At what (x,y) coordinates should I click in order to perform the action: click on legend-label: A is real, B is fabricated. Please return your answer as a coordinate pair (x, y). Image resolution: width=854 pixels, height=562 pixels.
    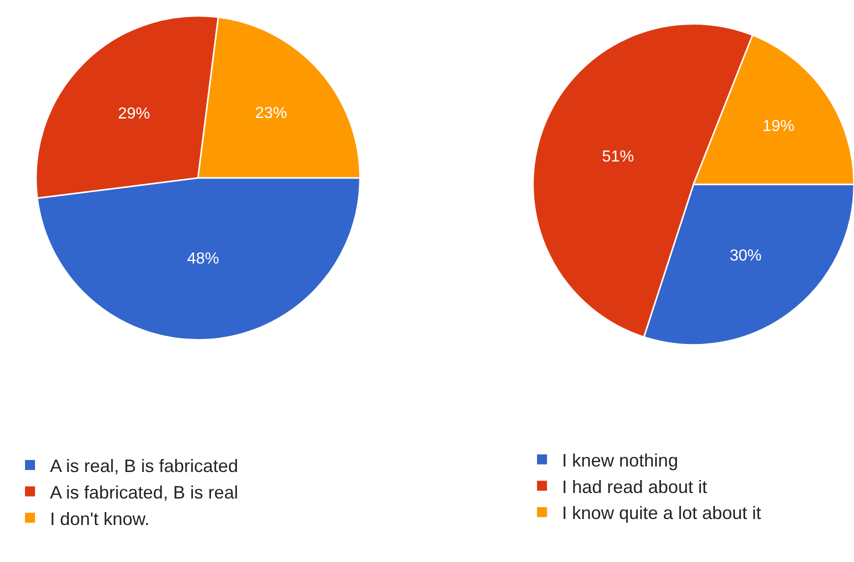
    Looking at the image, I should click on (144, 466).